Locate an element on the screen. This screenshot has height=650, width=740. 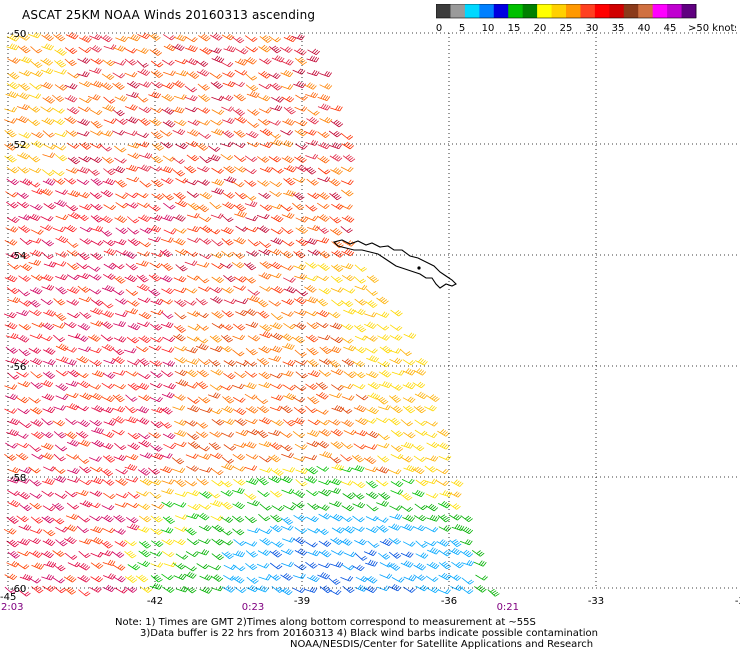
pass-time-label: 2:03 is located at coordinates (12, 607).